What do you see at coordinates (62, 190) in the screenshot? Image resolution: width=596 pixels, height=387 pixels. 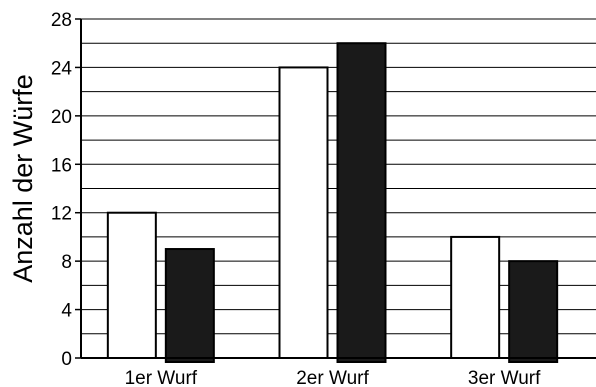 I see `y-tick-labels: 0 4 8 12 16 20 24 28` at bounding box center [62, 190].